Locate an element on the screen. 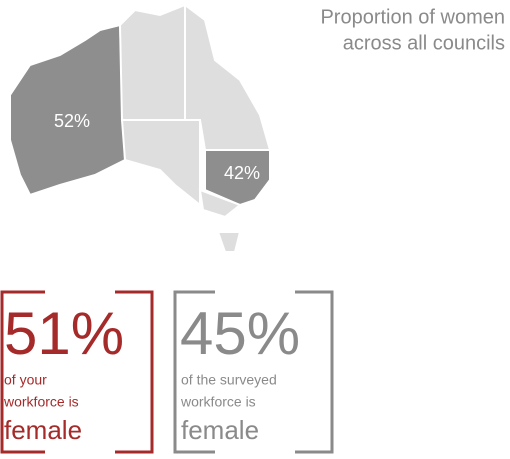  region-tas is located at coordinates (229, 242).